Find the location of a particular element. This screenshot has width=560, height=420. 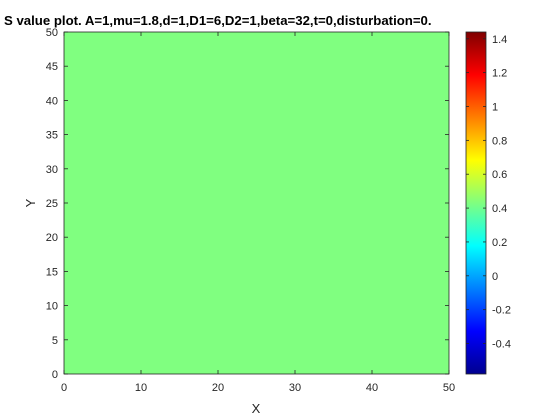

x-tick-label: 40 is located at coordinates (372, 388).